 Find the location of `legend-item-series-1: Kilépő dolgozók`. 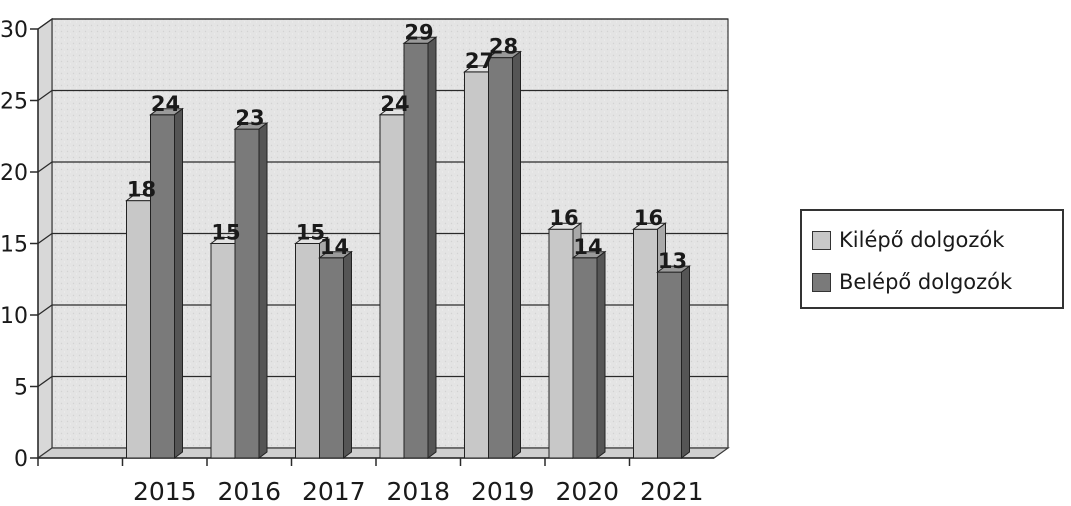

legend-item-series-1: Kilépő dolgozók is located at coordinates (932, 240).